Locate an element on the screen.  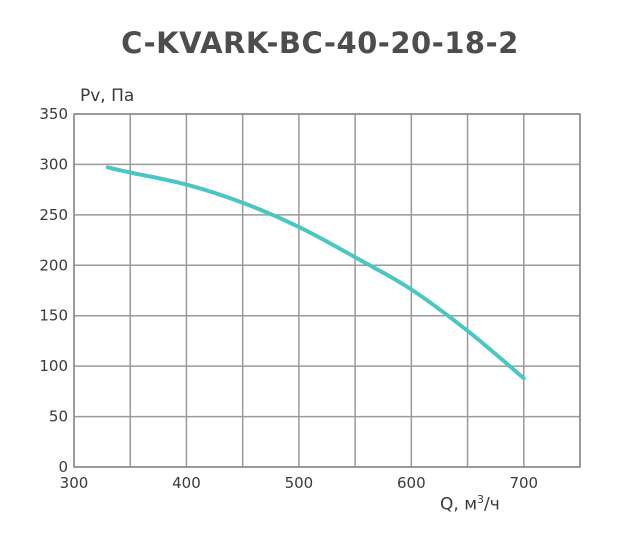
y-tick-label: 350 is located at coordinates (53, 114).